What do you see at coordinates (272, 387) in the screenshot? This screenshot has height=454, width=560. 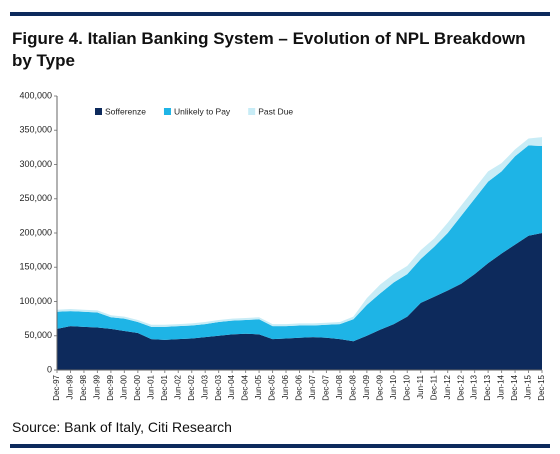 I see `x-tick-label: Dec-05` at bounding box center [272, 387].